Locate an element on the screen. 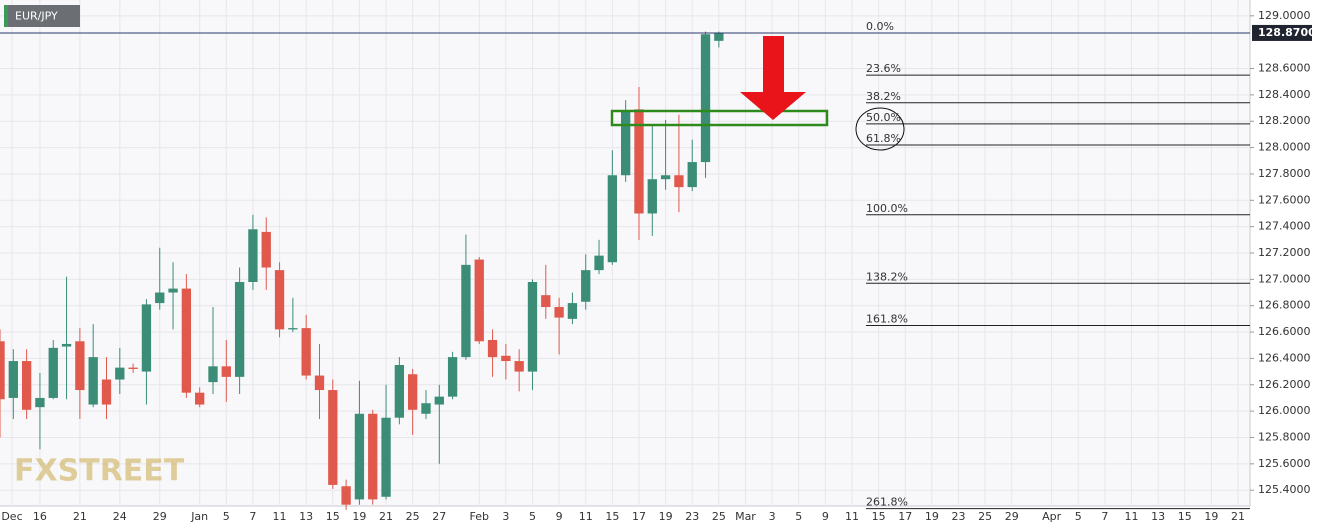 This screenshot has width=1323, height=529. y-tick-label: 125.4000 is located at coordinates (1284, 489).